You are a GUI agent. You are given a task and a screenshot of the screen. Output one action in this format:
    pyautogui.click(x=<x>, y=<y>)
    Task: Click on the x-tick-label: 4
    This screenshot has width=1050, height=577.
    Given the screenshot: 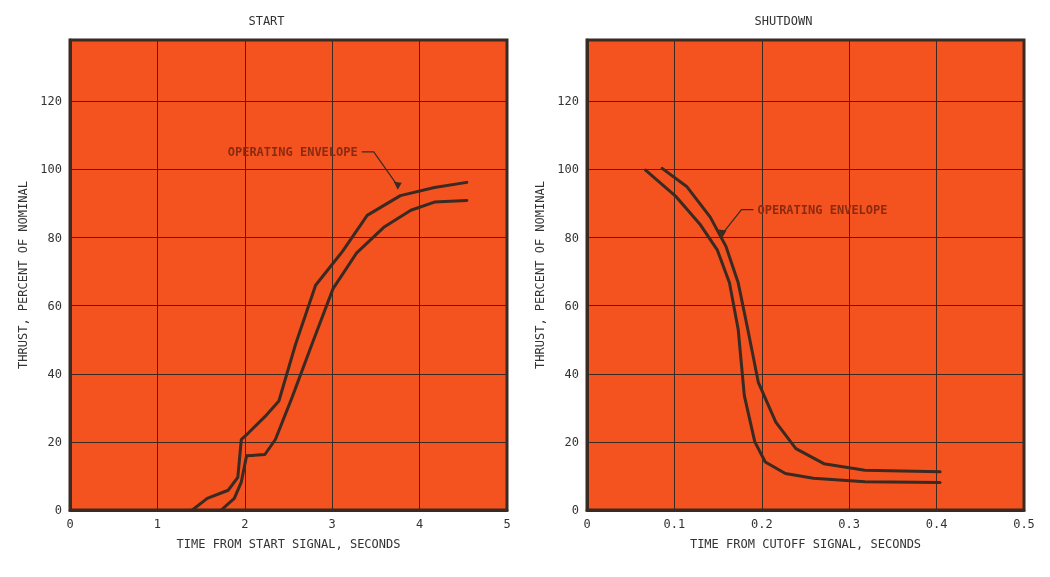 What is the action you would take?
    pyautogui.click(x=419, y=524)
    